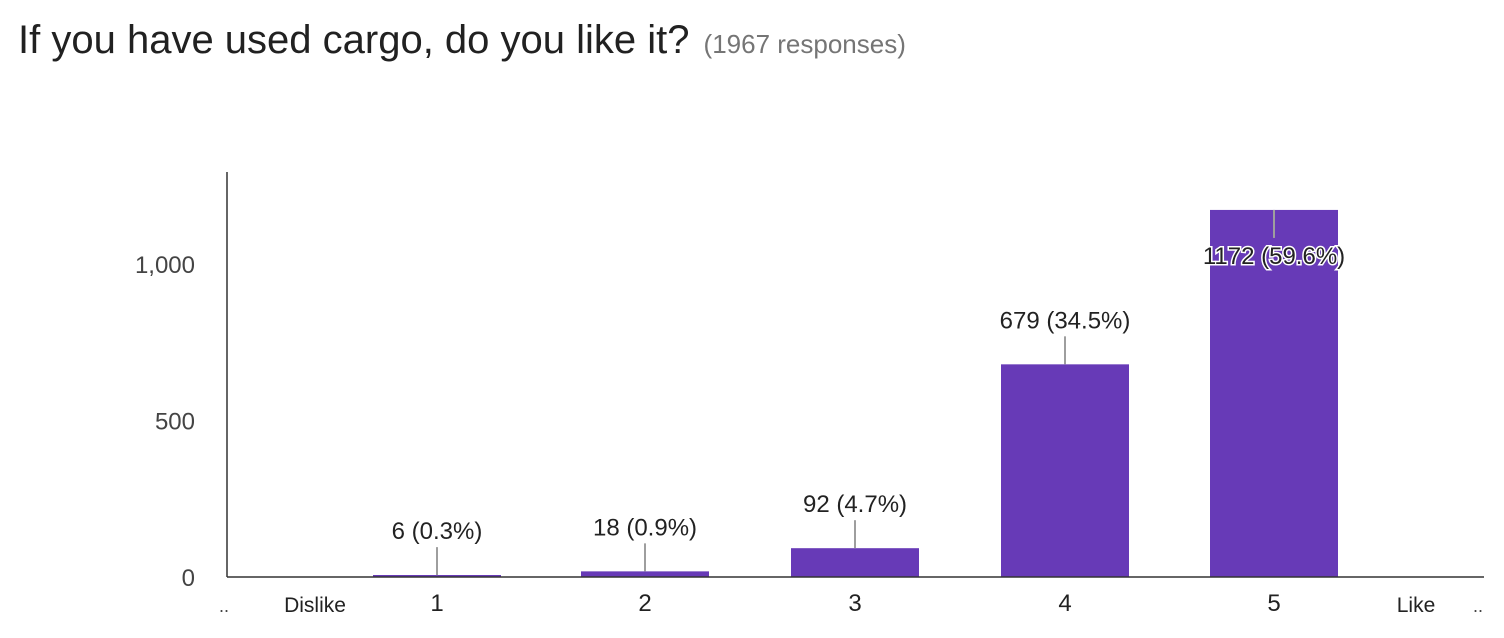  What do you see at coordinates (1273, 603) in the screenshot?
I see `x-tick-label: 5` at bounding box center [1273, 603].